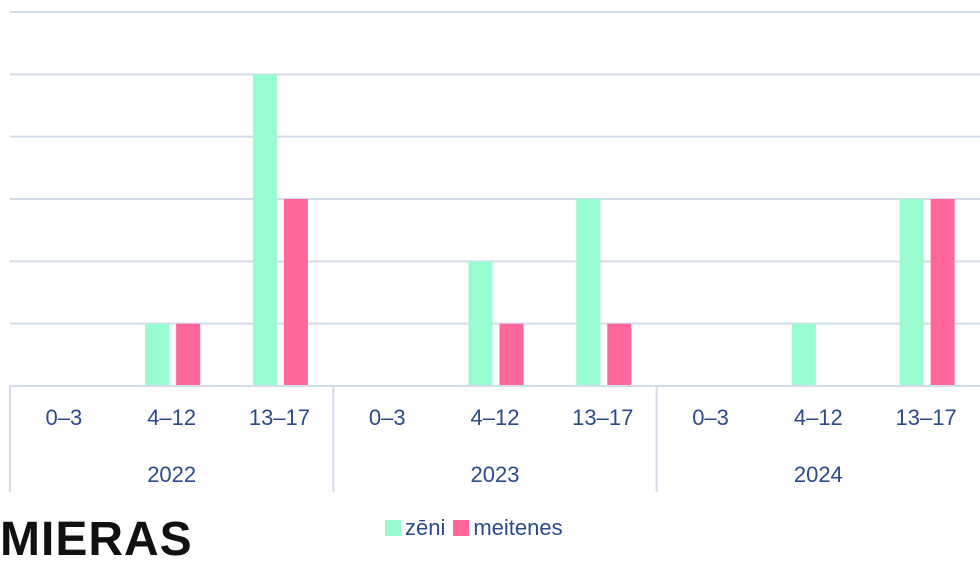  I want to click on legend-swatch-girls, so click(461, 528).